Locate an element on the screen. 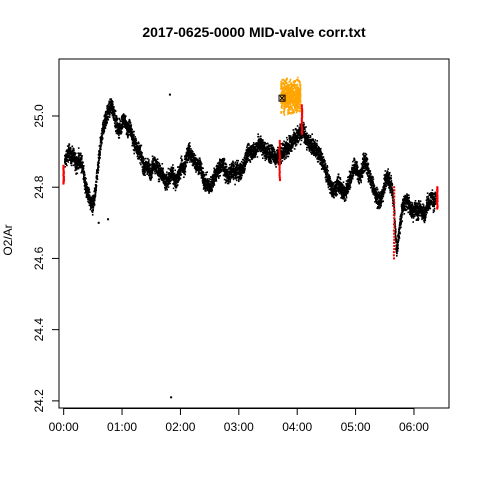 The image size is (480, 485). chart-title: 2017-0625-0000 MID-valve corr.txt is located at coordinates (254, 32).